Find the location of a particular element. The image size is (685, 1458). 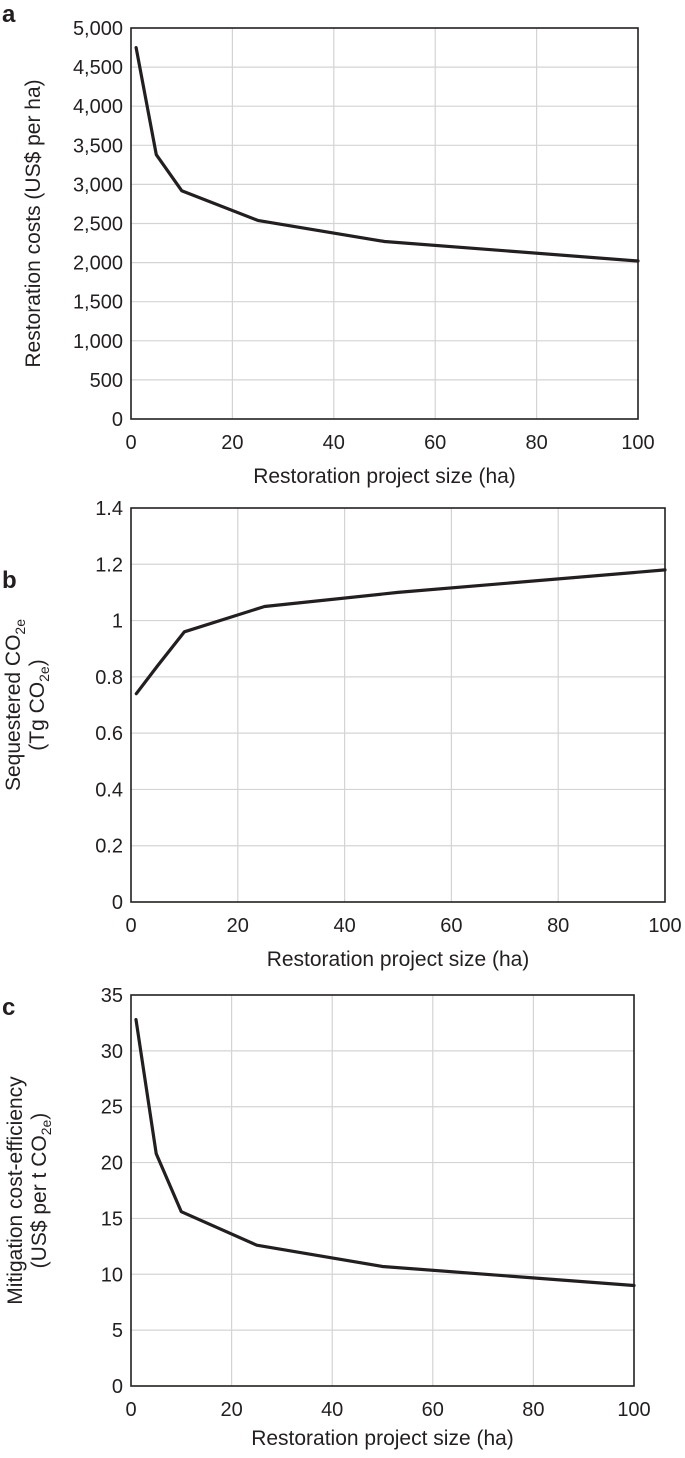

series-line-c is located at coordinates (385, 1153).